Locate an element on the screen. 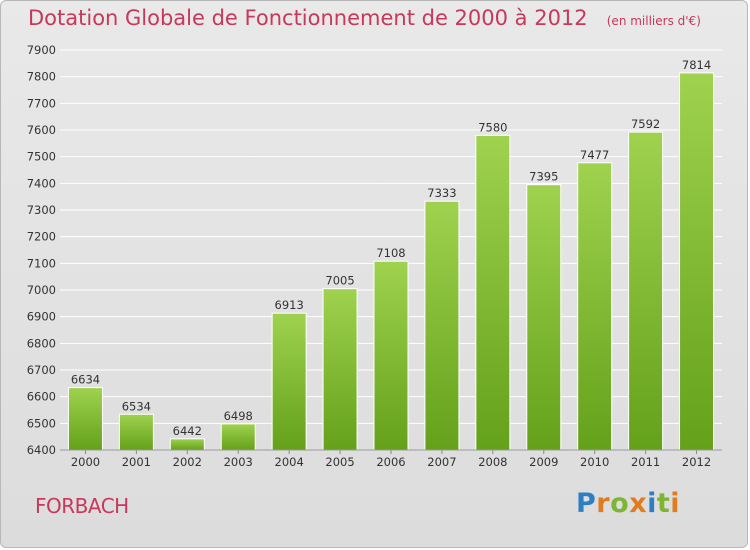  y-tick-label: 6900 is located at coordinates (41, 317).